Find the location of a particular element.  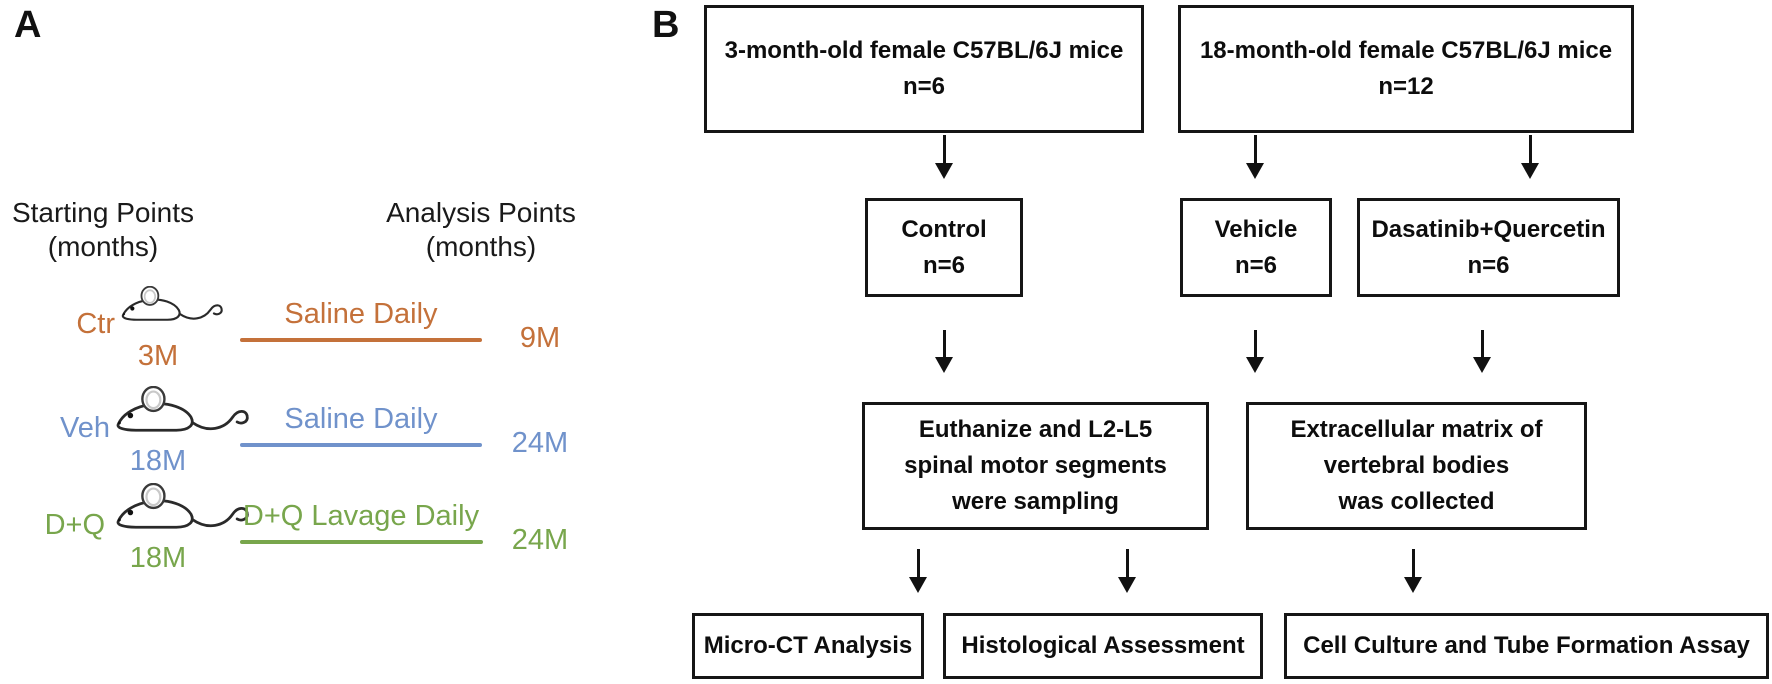

arrow-euthanize-to-histology is located at coordinates (1127, 571).